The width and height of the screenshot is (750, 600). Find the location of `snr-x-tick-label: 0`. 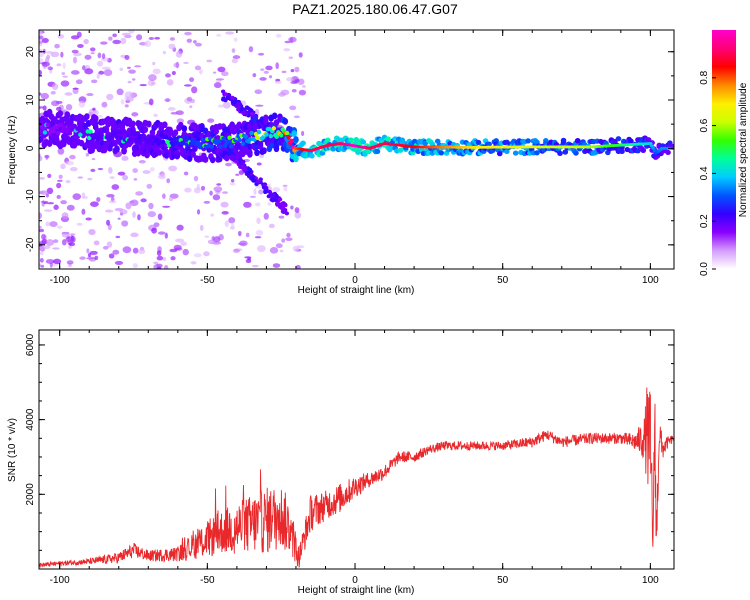

snr-x-tick-label: 0 is located at coordinates (355, 580).